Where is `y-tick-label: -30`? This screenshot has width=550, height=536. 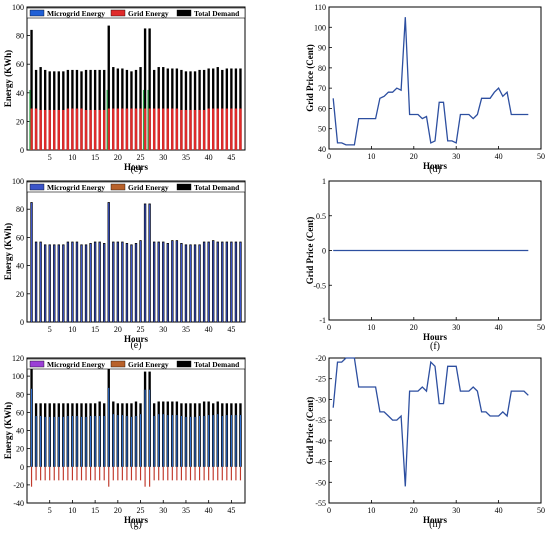 y-tick-label: -30 is located at coordinates (320, 399).